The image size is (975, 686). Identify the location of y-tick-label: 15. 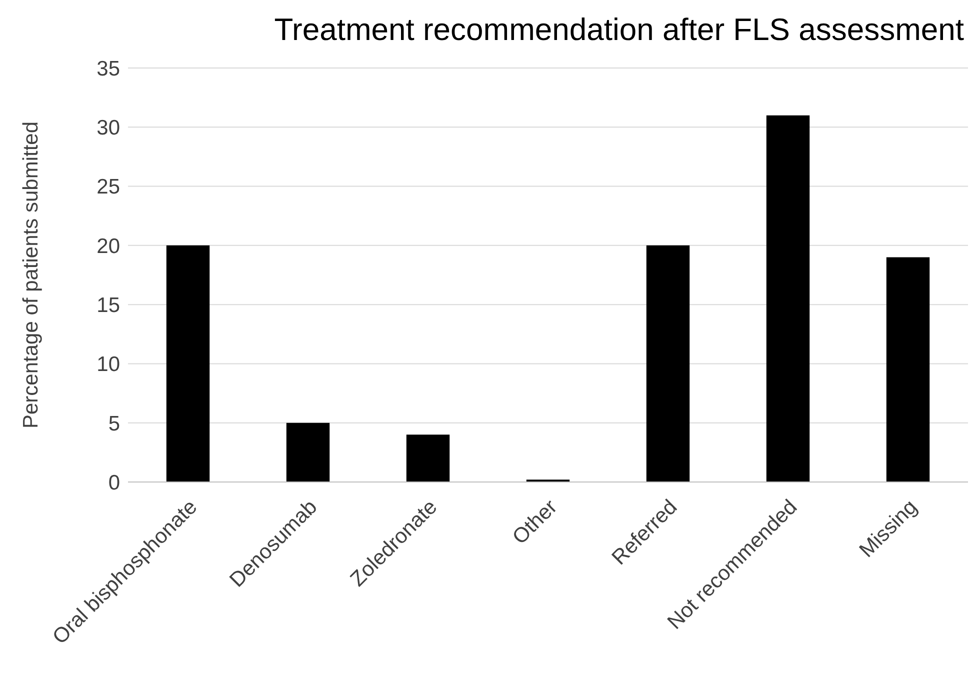
(108, 306).